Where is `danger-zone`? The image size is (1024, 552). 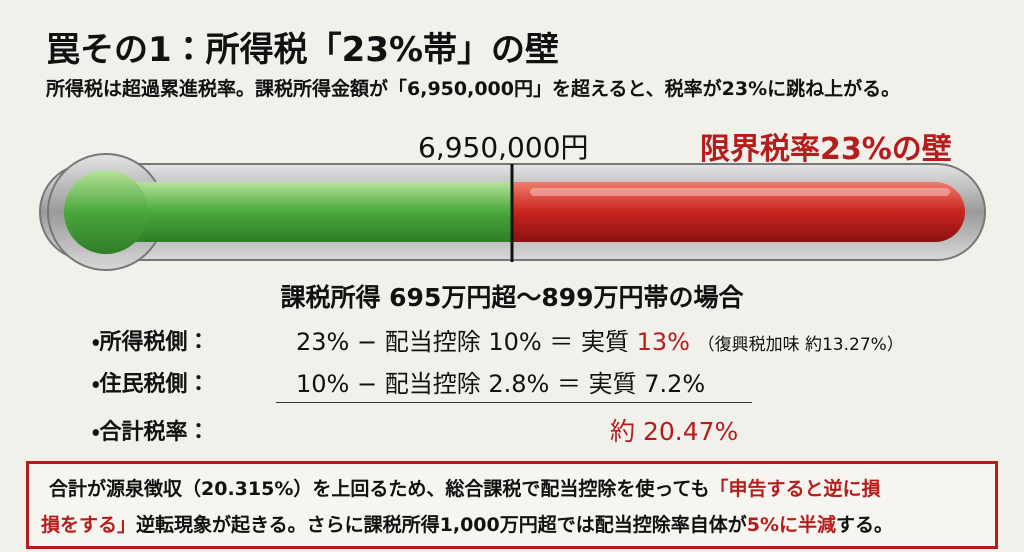 danger-zone is located at coordinates (738, 212).